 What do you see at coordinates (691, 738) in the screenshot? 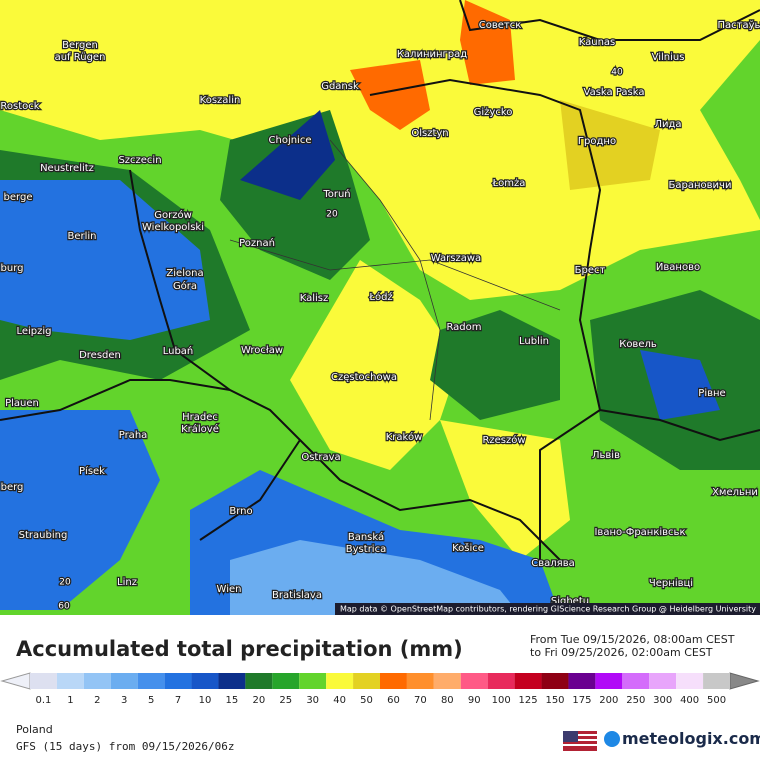
I see `brand: meteologix.com` at bounding box center [691, 738].